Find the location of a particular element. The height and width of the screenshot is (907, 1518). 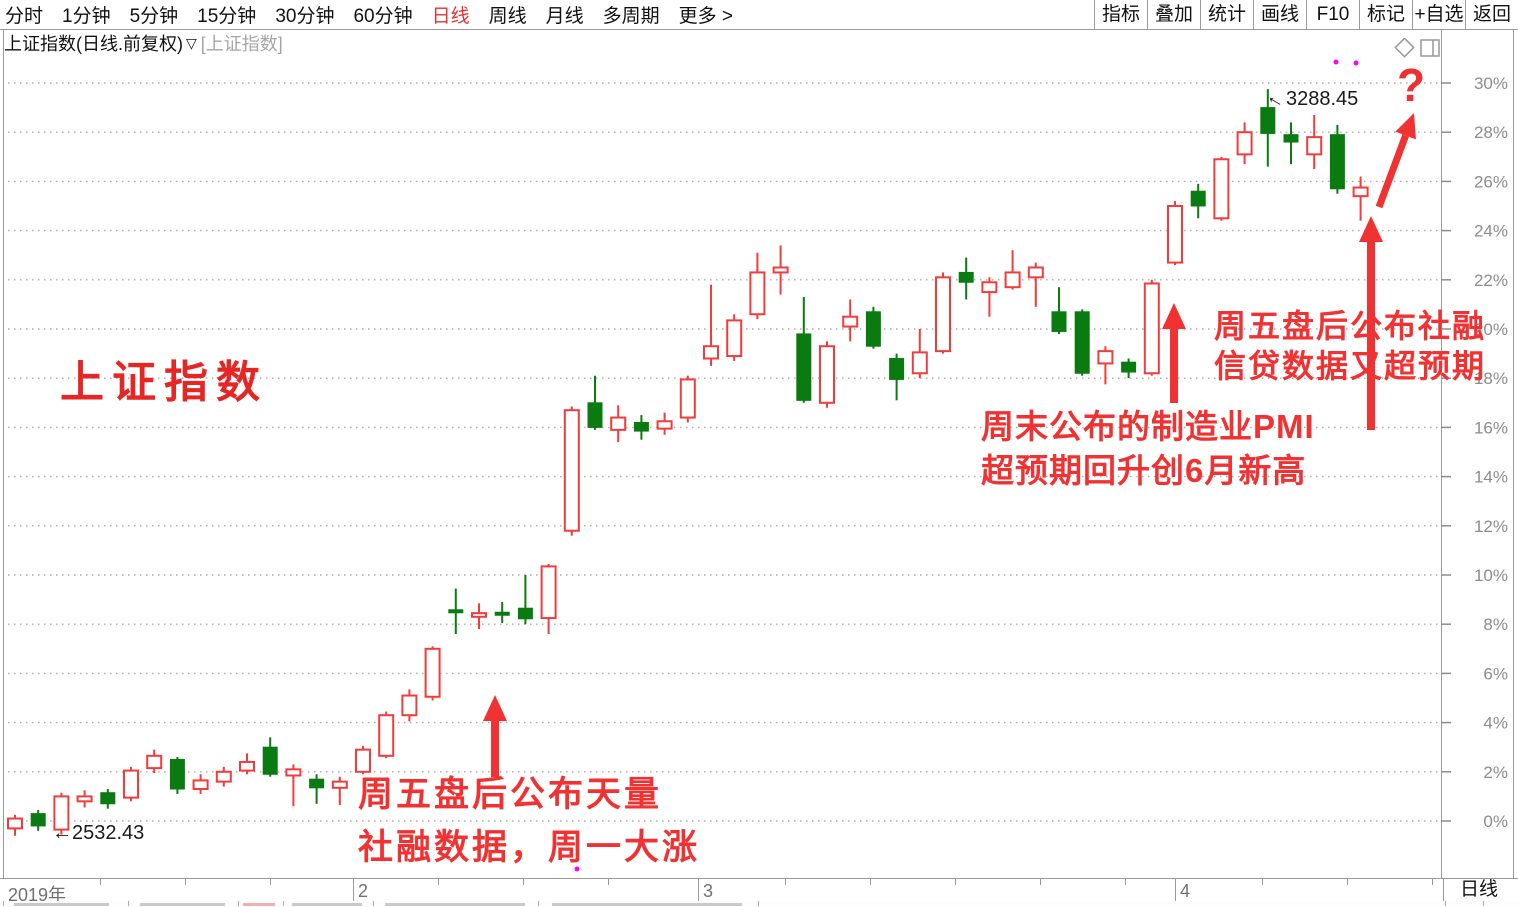

chart-left-border is located at coordinates (3, 465).